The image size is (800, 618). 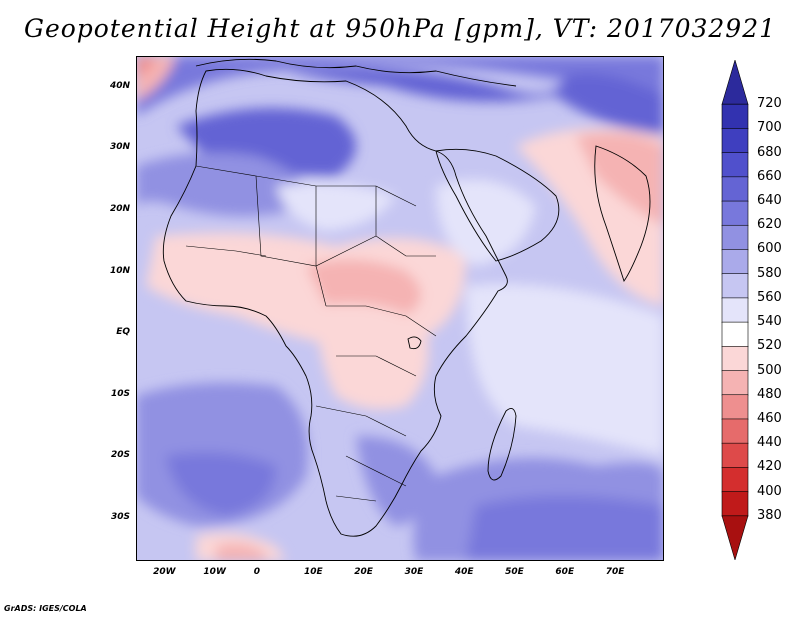 I want to click on colorbar-level-label: 440, so click(x=769, y=443).